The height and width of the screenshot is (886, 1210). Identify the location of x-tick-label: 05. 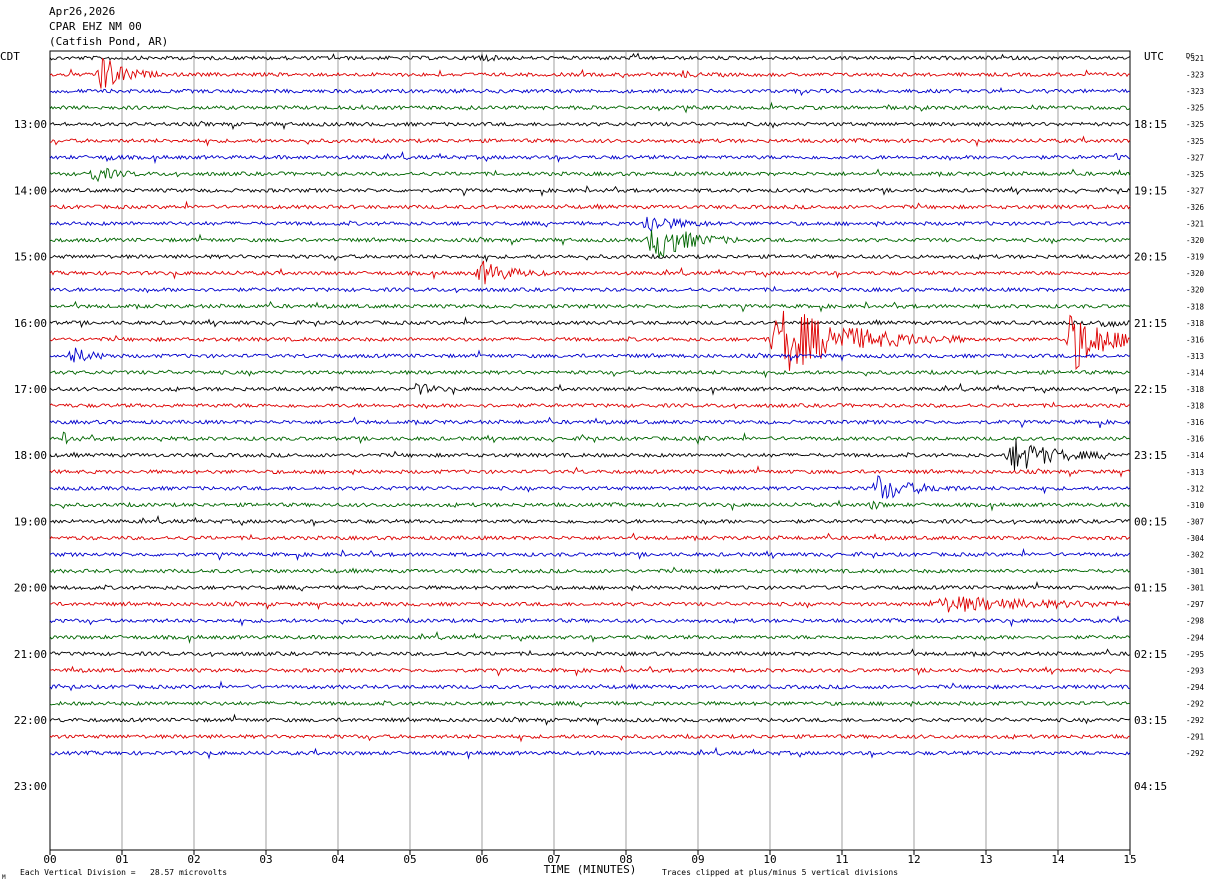
(409, 859).